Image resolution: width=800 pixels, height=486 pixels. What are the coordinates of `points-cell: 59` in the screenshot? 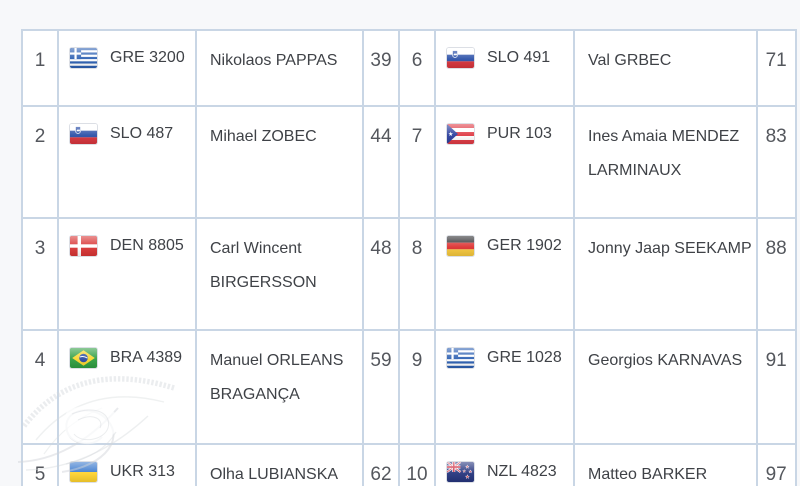 It's located at (381, 387).